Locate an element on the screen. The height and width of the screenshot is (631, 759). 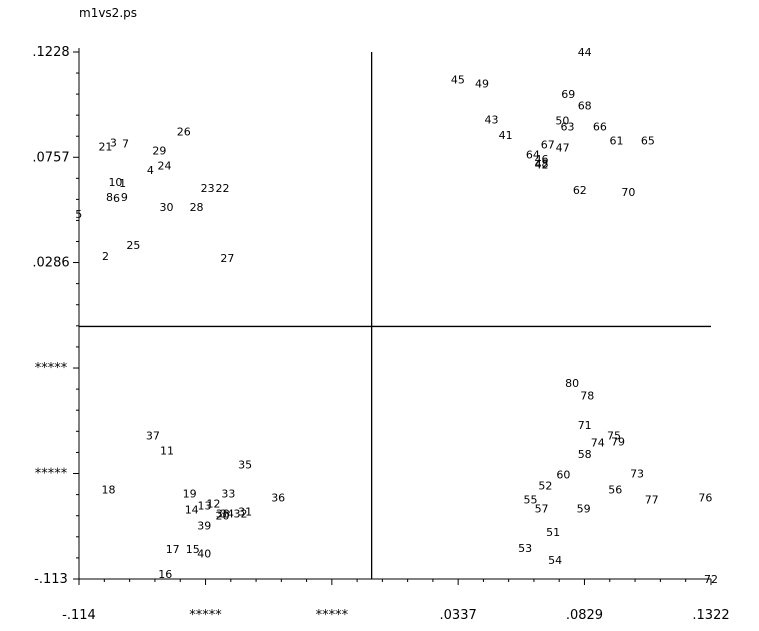
data-point-36: 36 is located at coordinates (278, 497).